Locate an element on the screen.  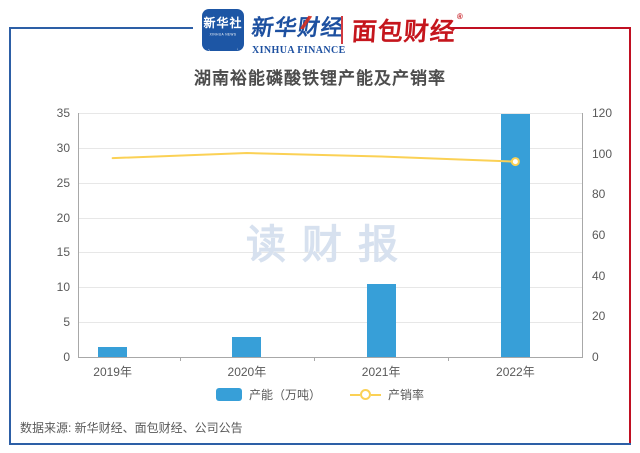
x-axis-category-label: 2020年 is located at coordinates (247, 372).